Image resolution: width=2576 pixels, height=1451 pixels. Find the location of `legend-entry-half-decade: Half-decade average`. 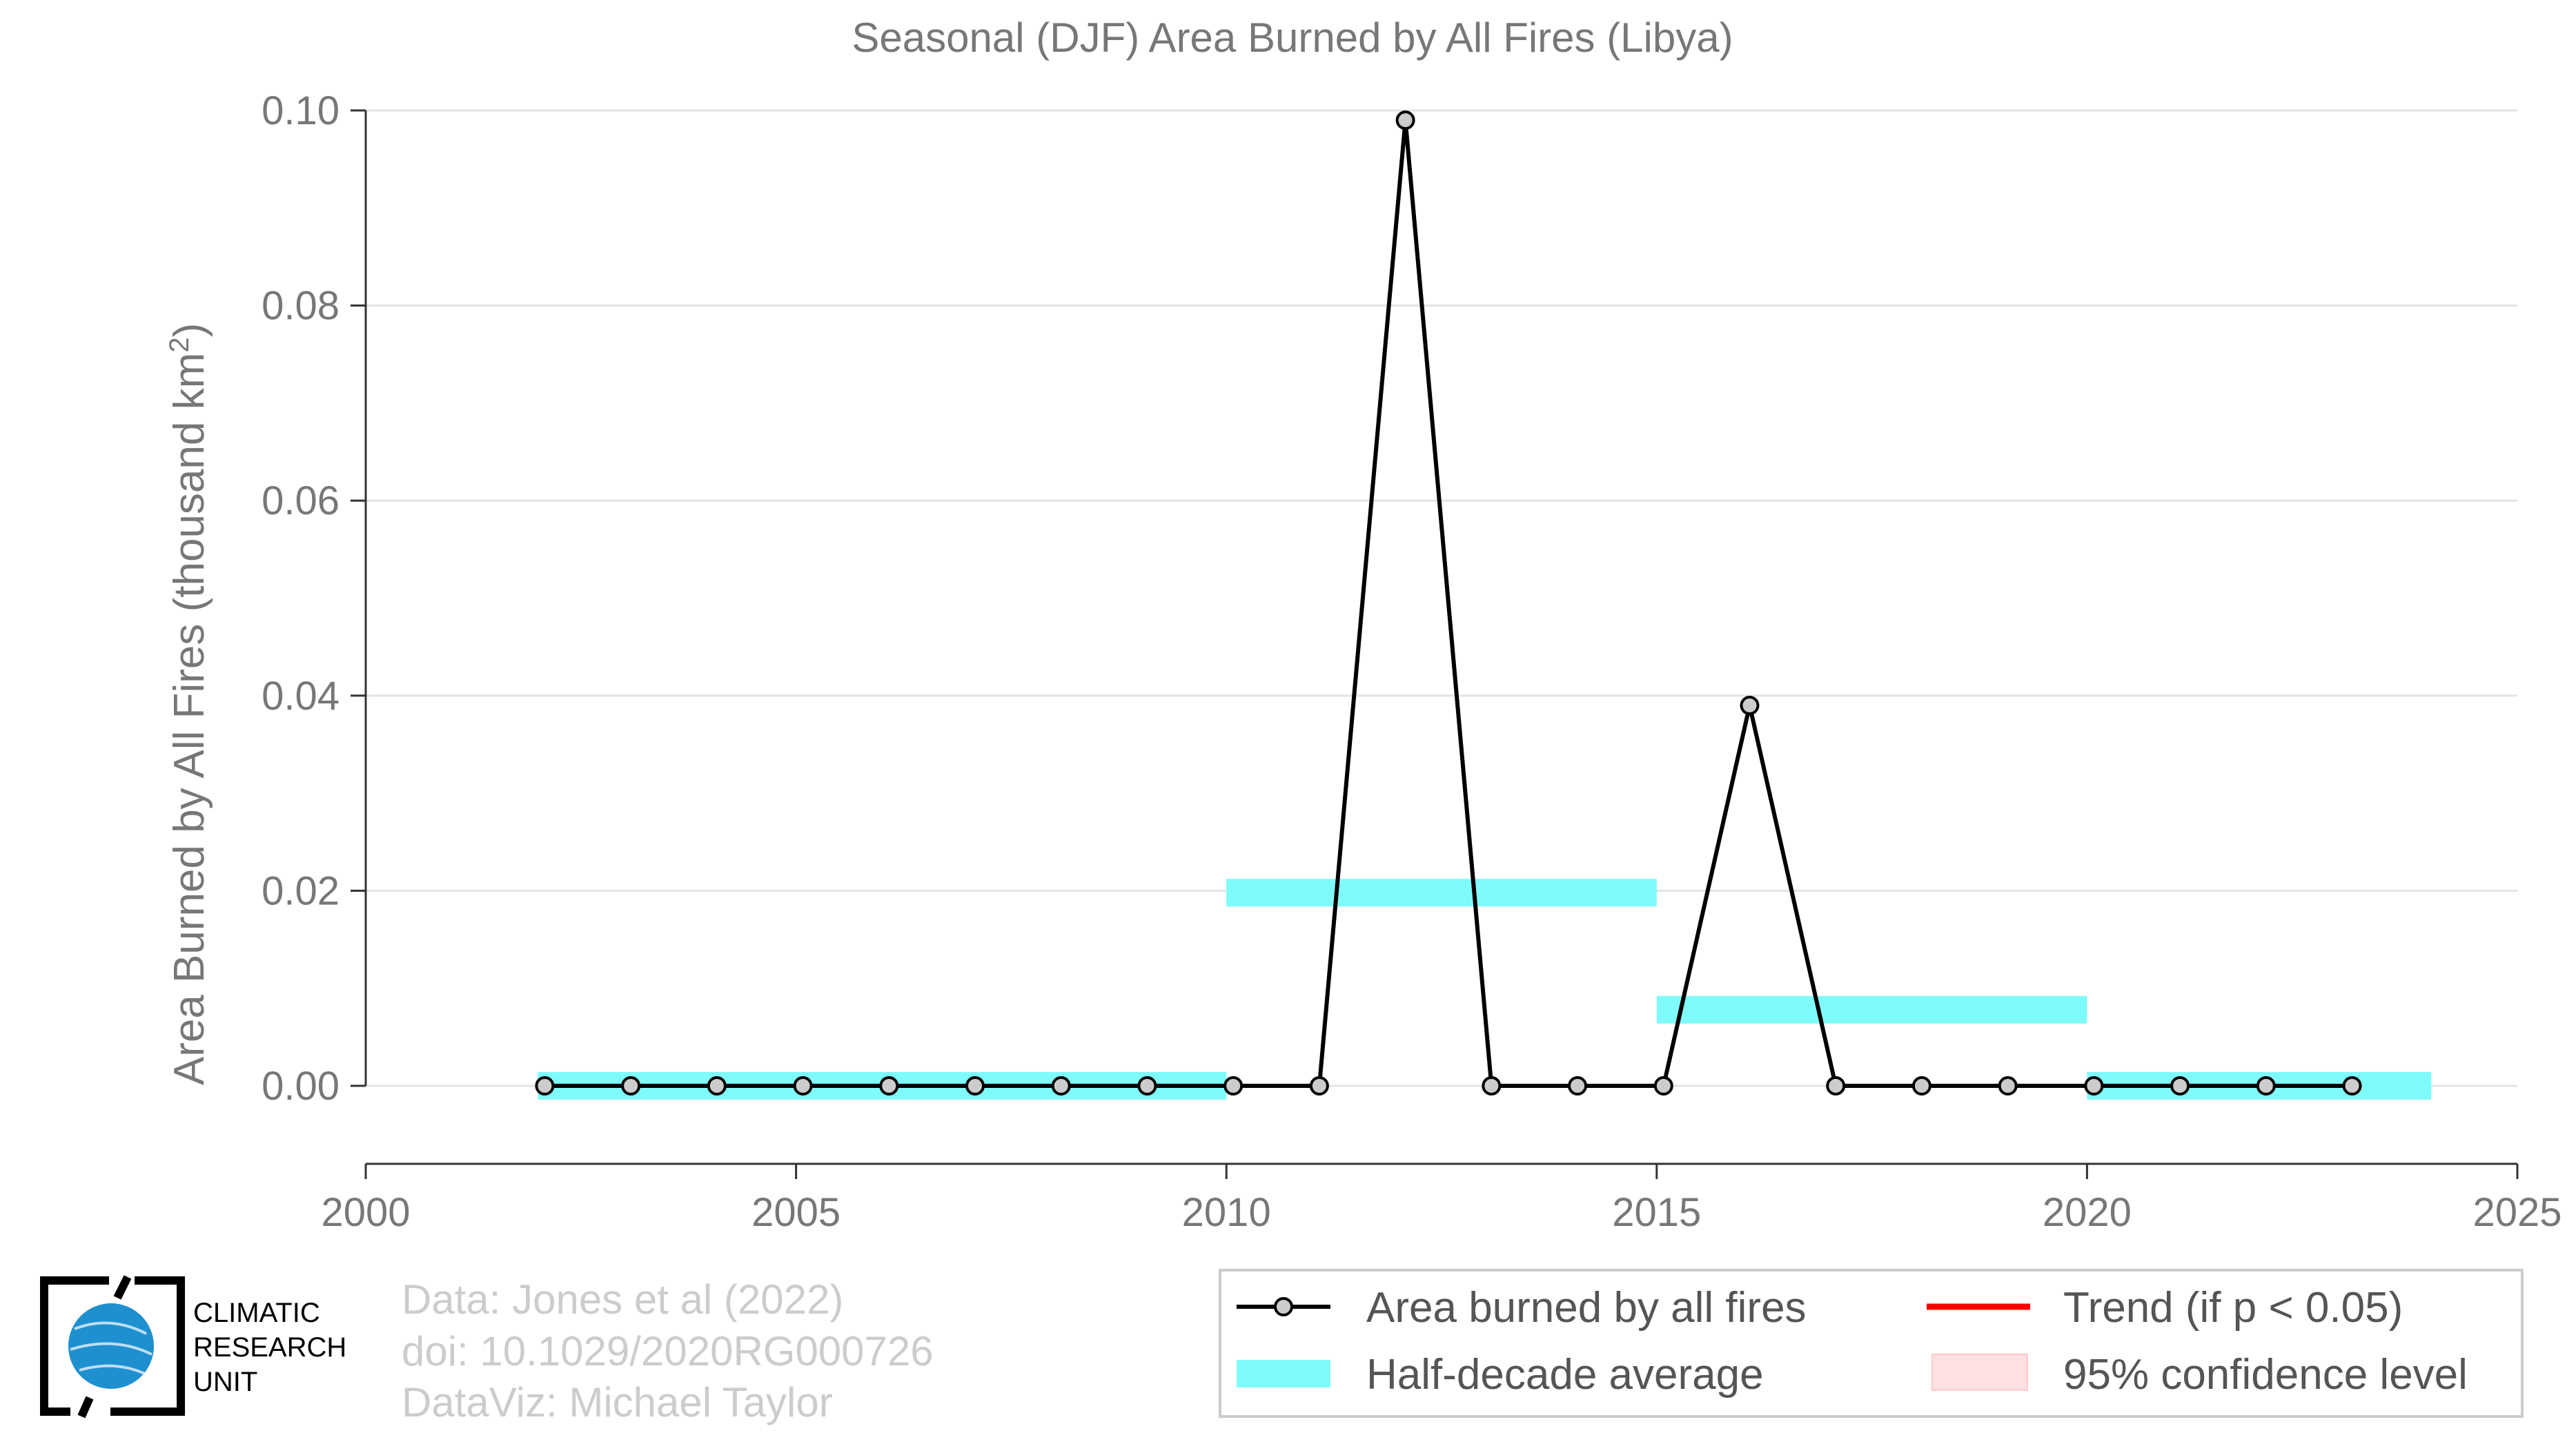

legend-entry-half-decade: Half-decade average is located at coordinates (1500, 1375).